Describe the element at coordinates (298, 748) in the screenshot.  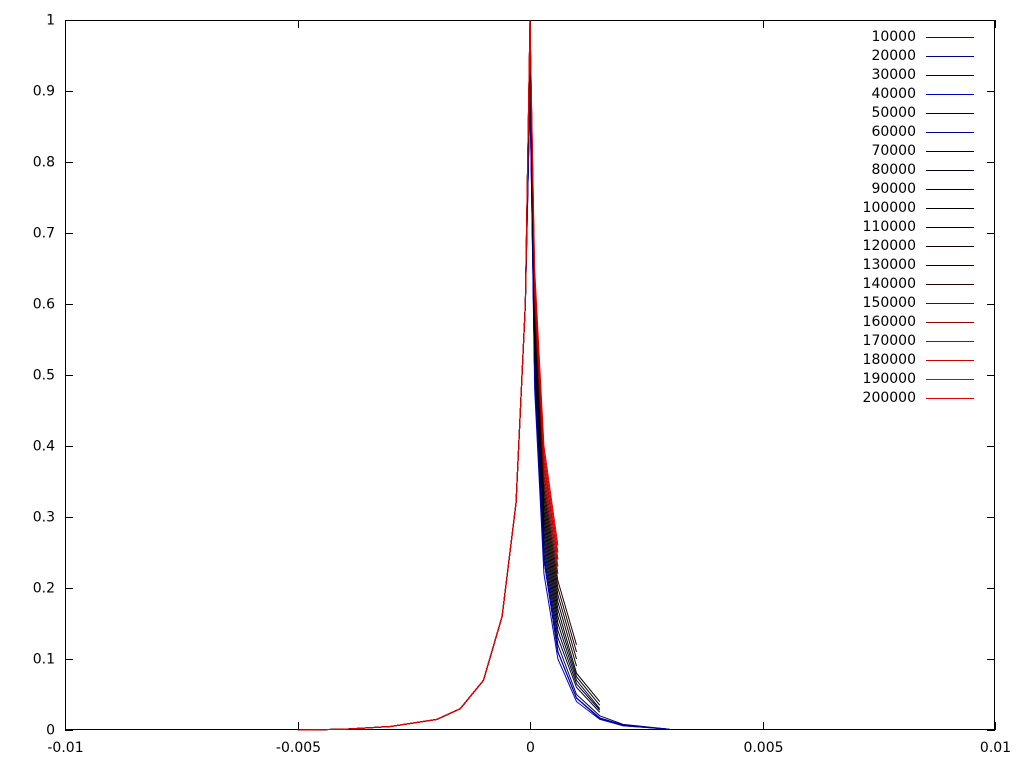
I see `x-tick-label: -0.005` at that location.